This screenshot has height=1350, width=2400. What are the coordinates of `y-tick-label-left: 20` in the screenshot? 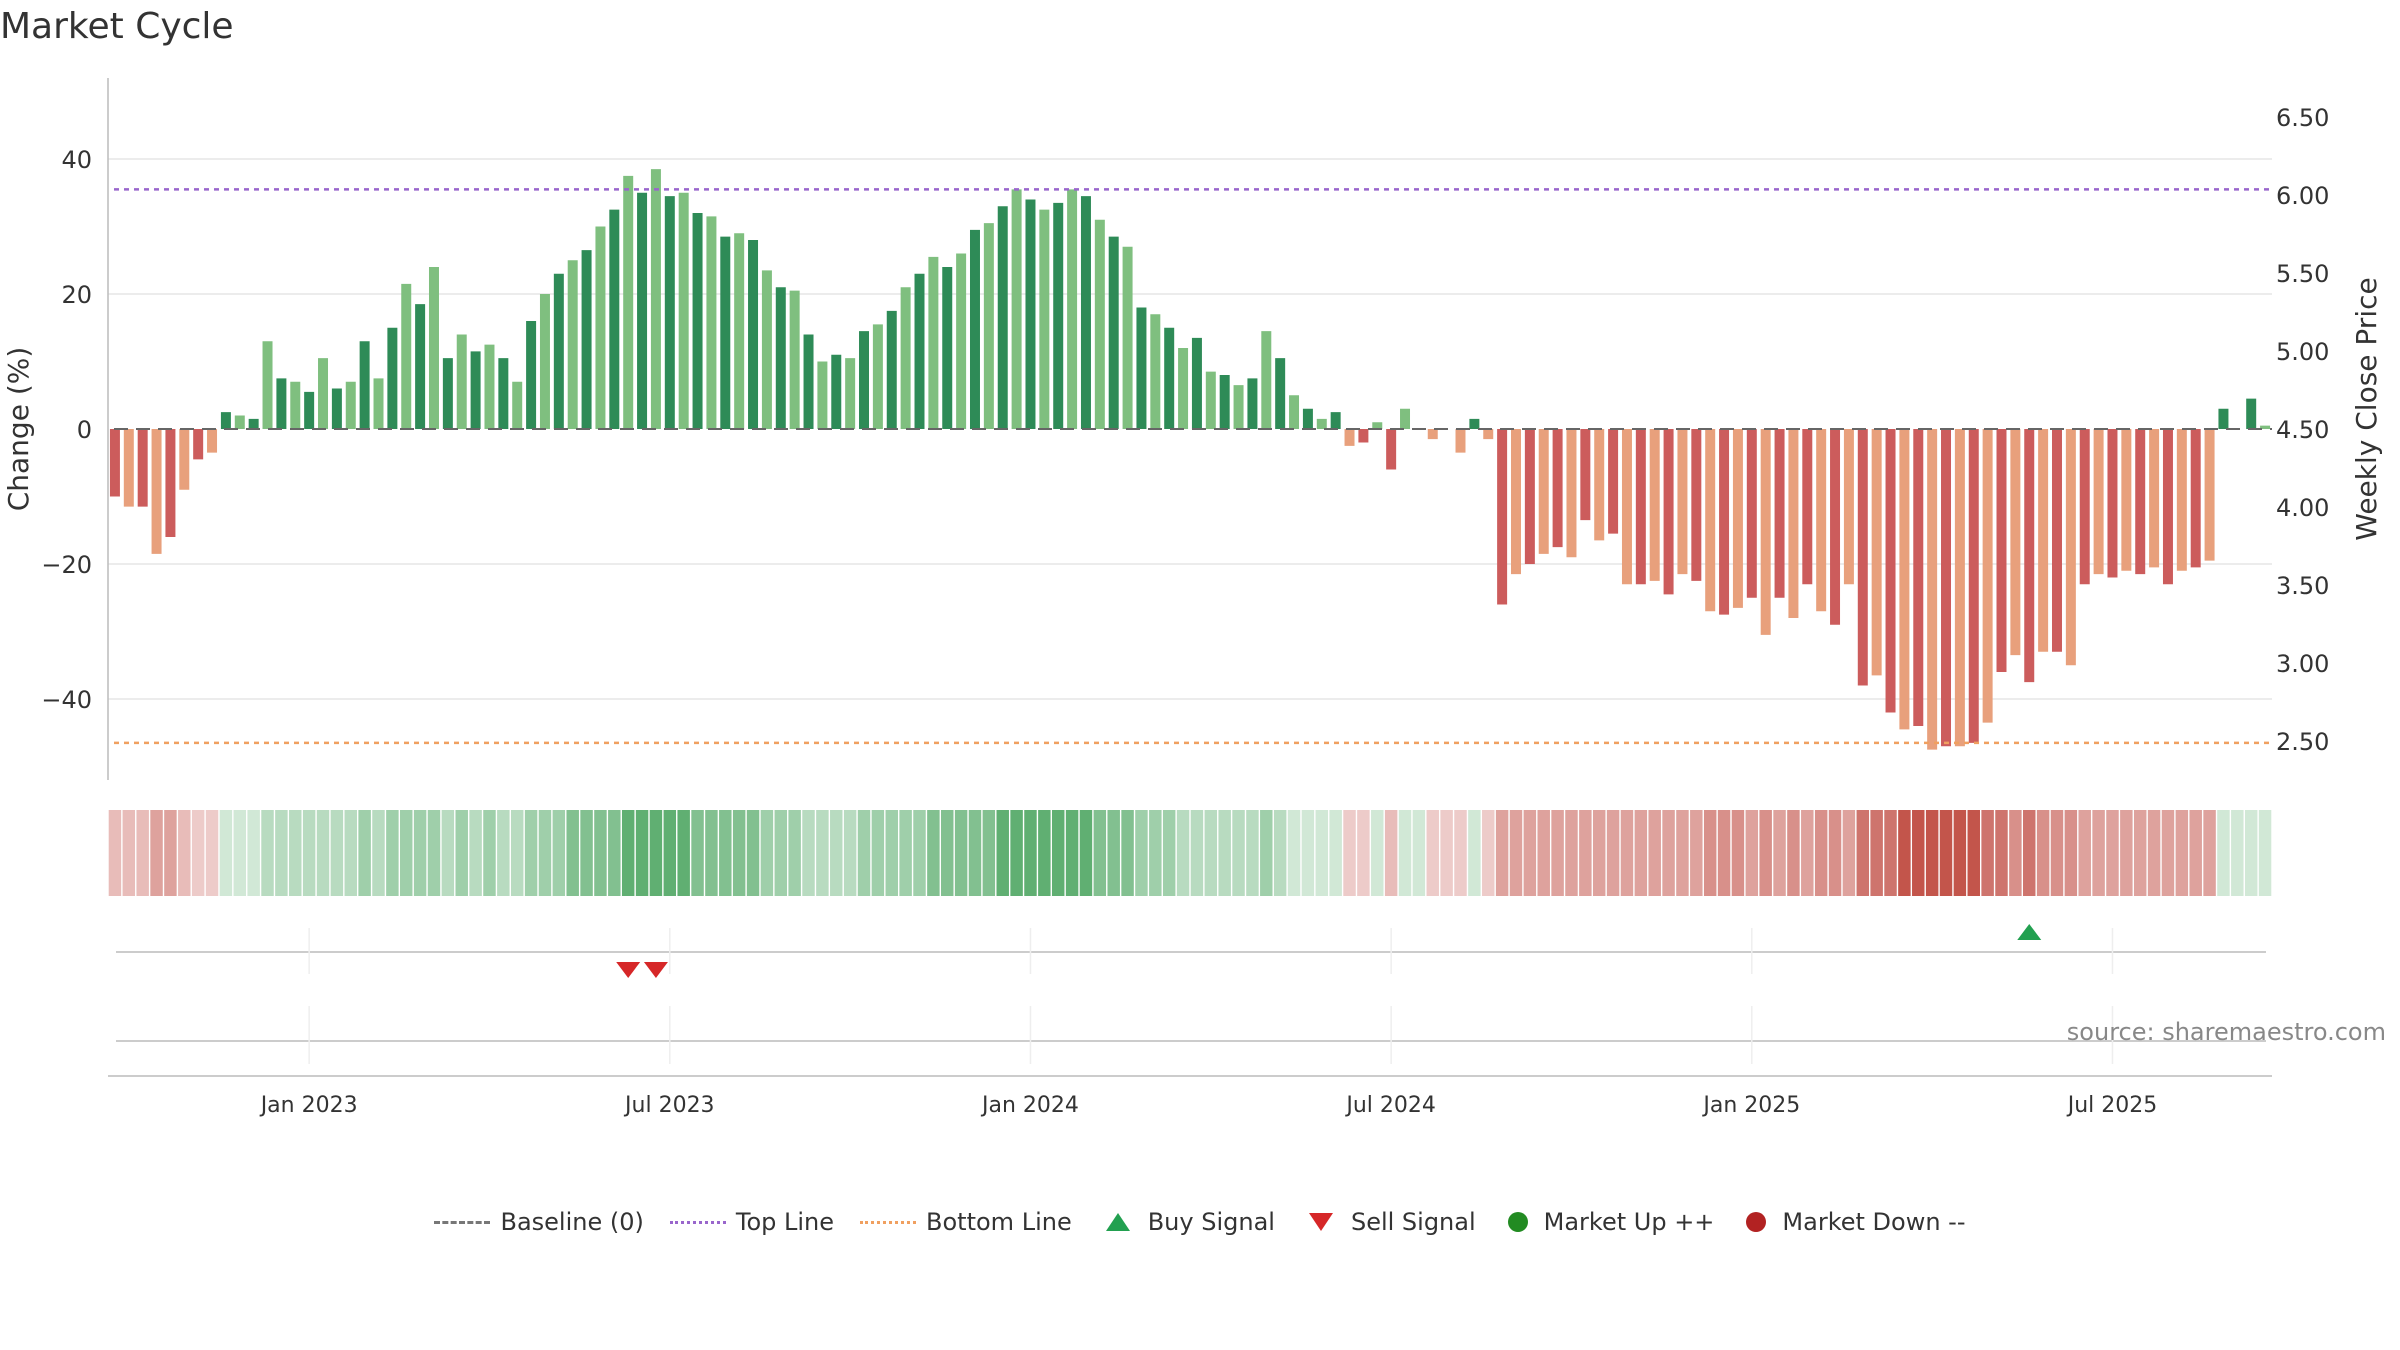 It's located at (76, 295).